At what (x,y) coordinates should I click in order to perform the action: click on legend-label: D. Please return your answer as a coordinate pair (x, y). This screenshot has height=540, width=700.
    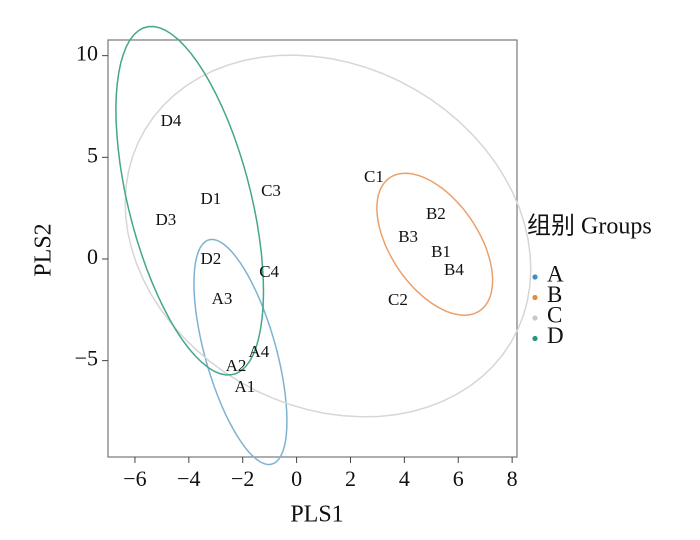
    Looking at the image, I should click on (555, 335).